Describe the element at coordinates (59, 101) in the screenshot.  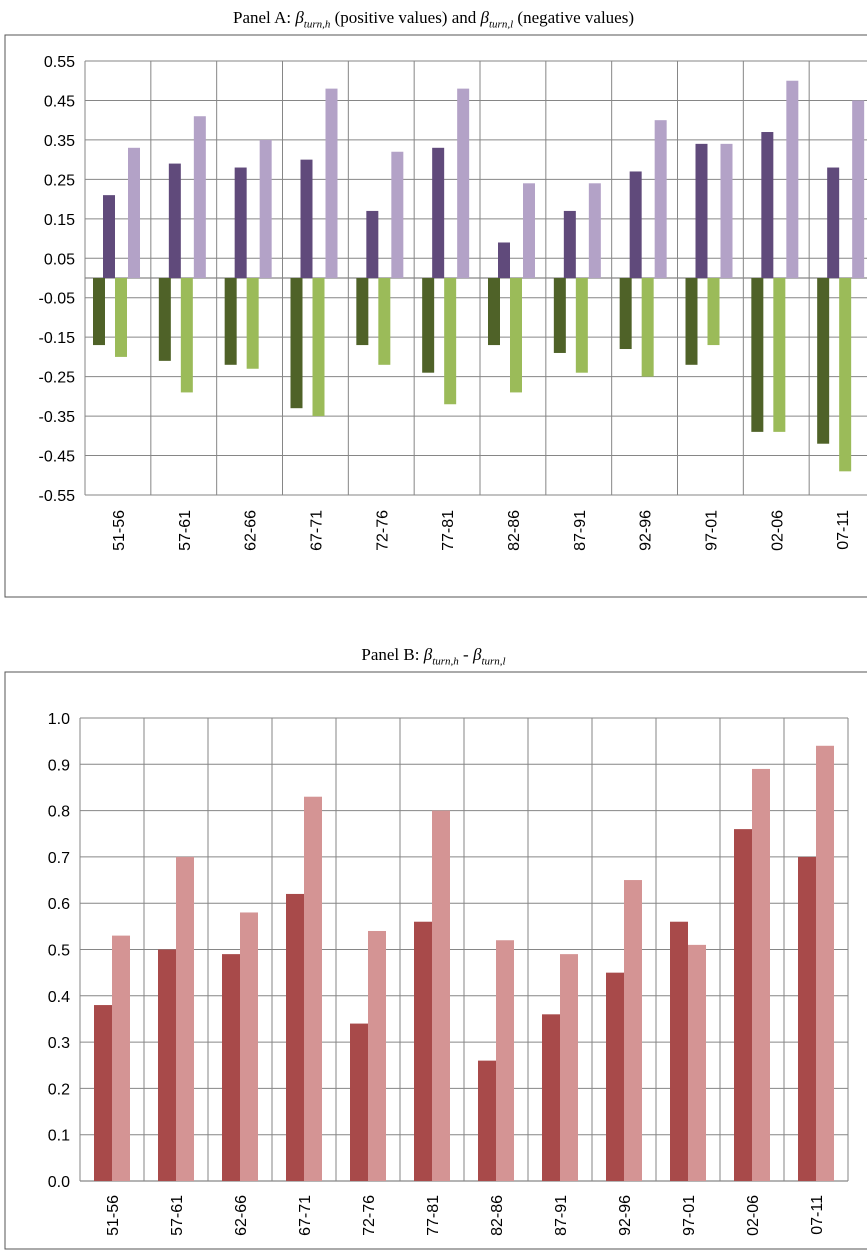
I see `y-tick-label: 0.45` at that location.